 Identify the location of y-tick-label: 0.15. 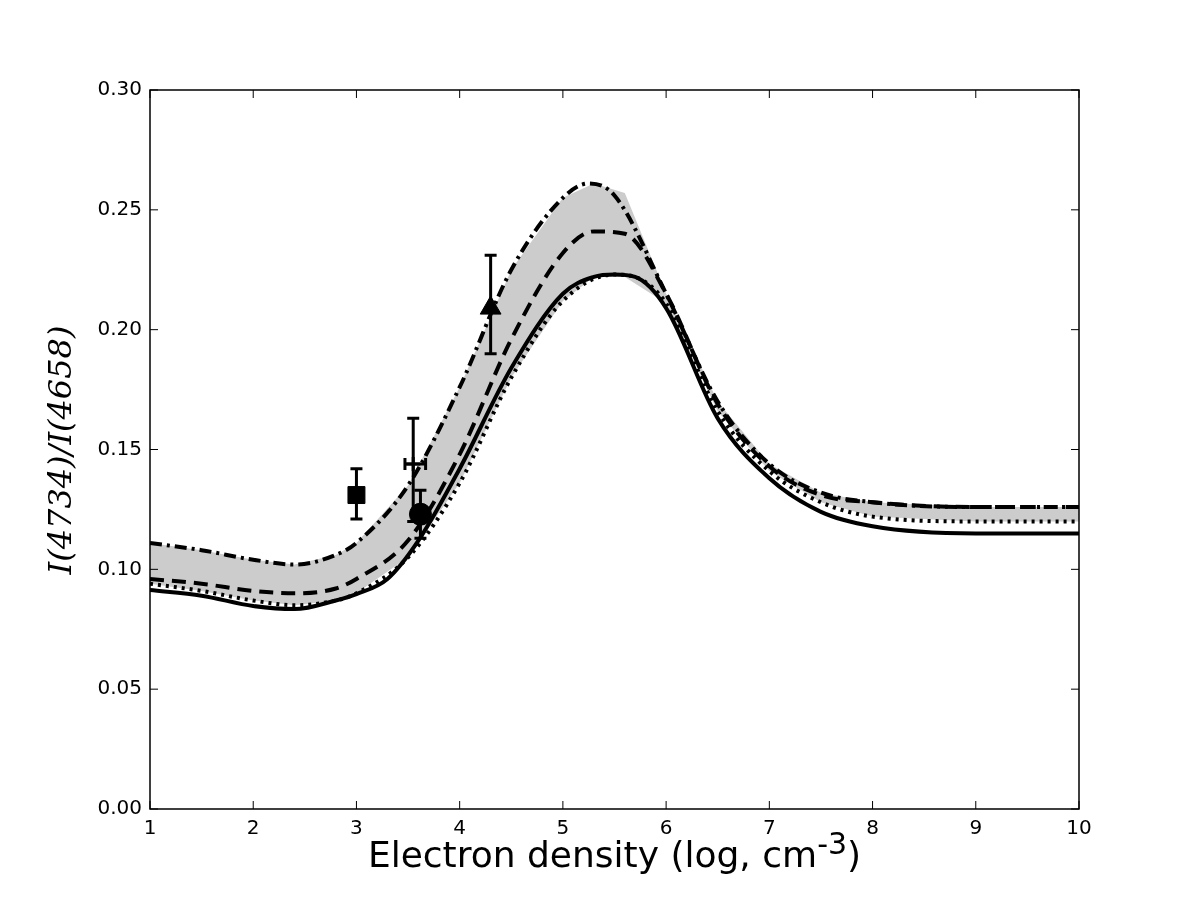
(119, 447).